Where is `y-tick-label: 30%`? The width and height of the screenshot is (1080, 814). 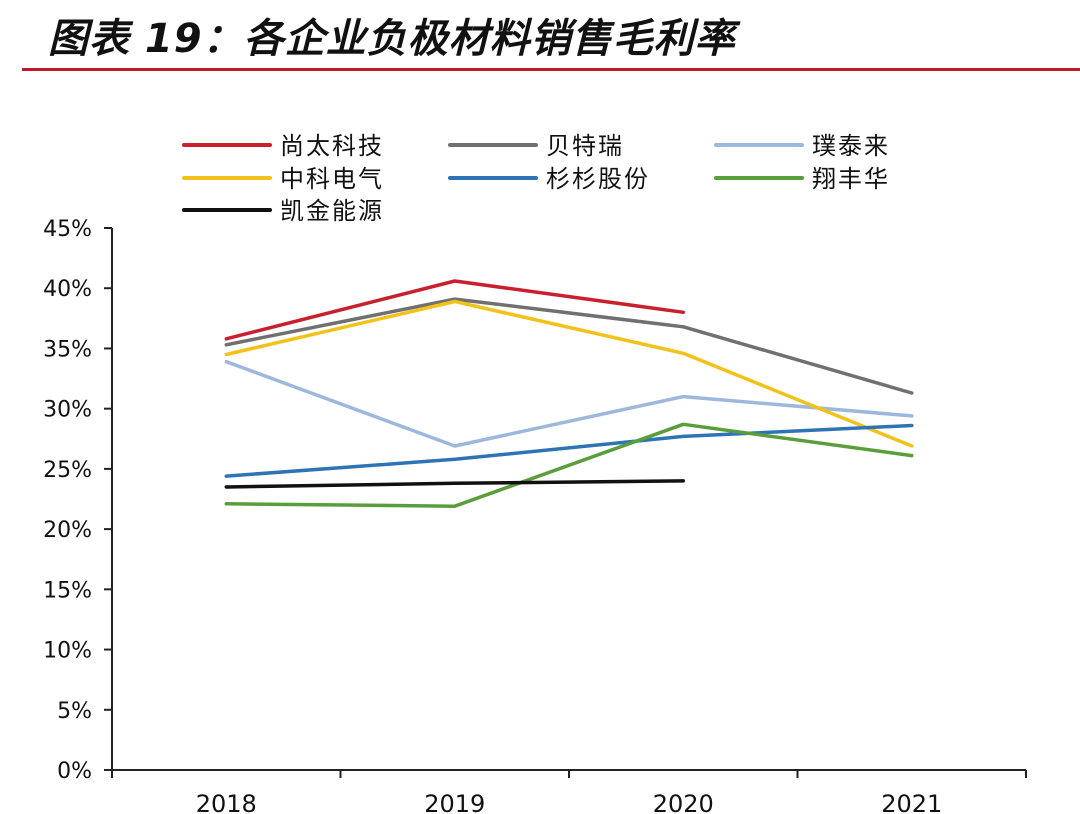
y-tick-label: 30% is located at coordinates (67, 410).